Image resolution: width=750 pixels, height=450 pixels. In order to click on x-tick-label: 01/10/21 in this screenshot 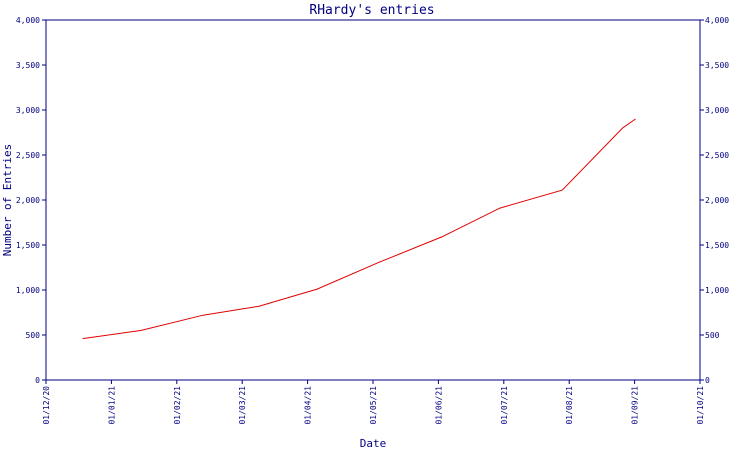, I will do `click(700, 405)`.